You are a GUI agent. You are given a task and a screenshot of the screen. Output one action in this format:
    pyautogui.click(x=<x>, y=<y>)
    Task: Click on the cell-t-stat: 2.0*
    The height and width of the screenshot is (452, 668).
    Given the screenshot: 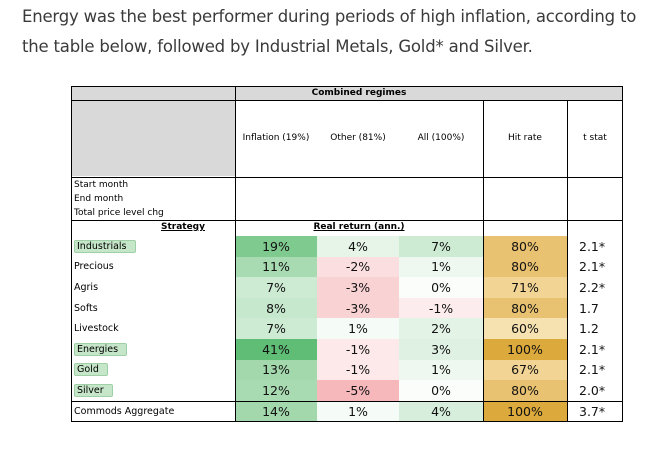 What is the action you would take?
    pyautogui.click(x=592, y=390)
    